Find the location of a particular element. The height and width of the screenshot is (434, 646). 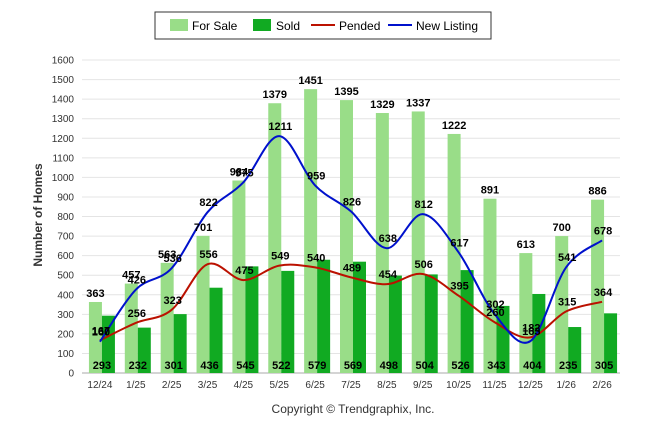

label-pended: 489 is located at coordinates (352, 268).